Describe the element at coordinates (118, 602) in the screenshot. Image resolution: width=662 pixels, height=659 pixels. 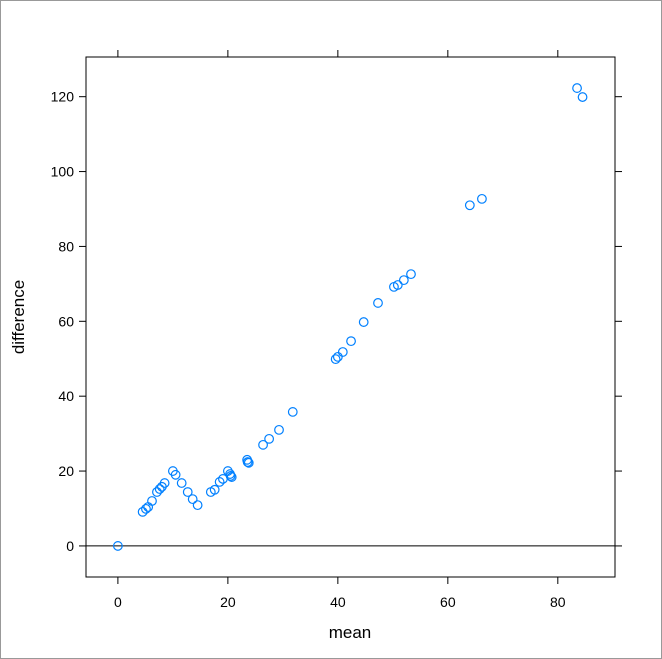
I see `x-tick-label: 0` at that location.